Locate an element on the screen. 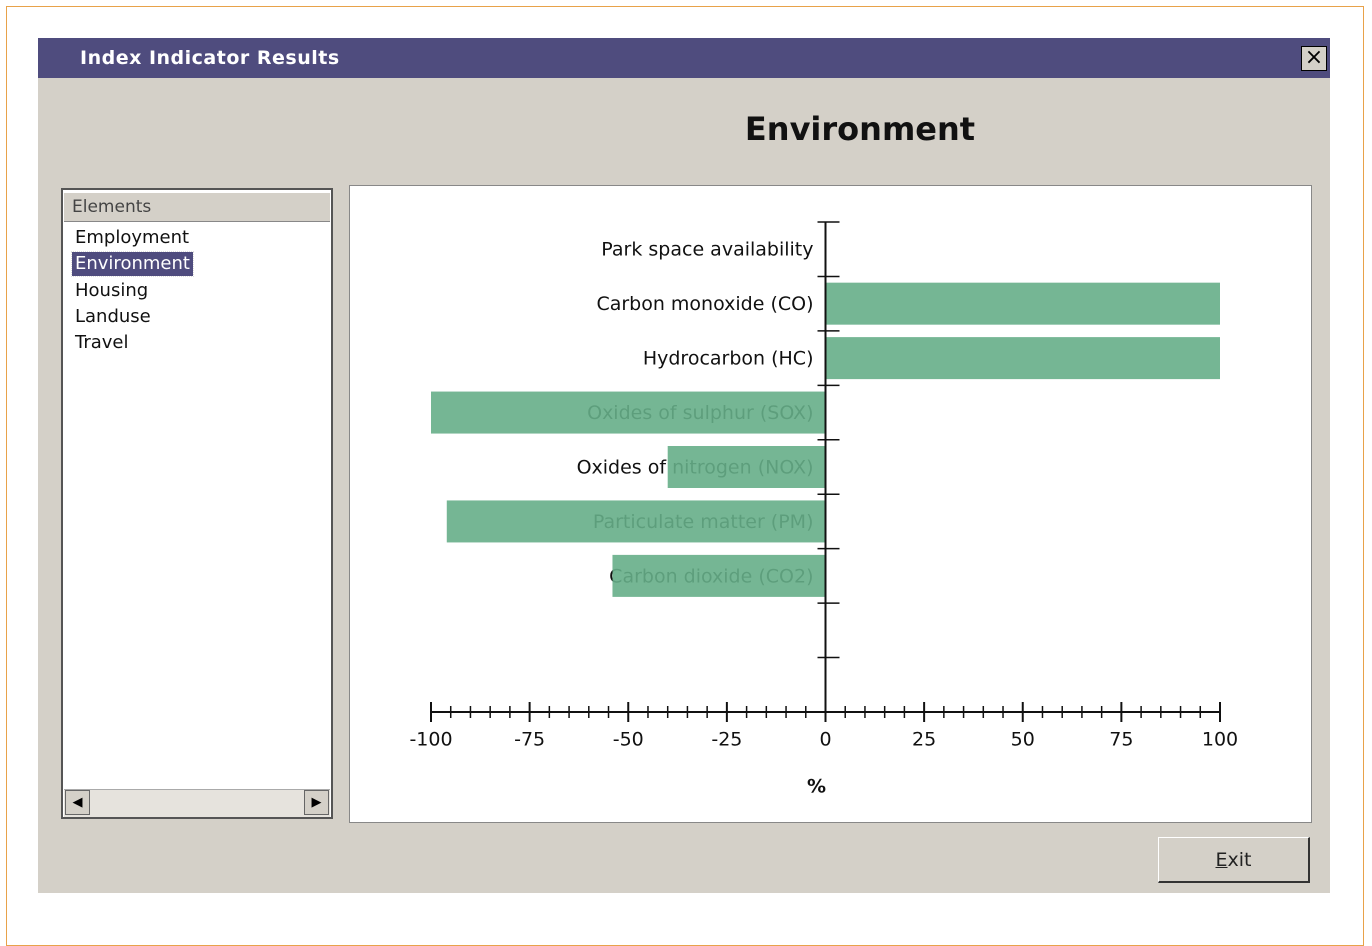 The image size is (1372, 946). scroll-right: ▶ is located at coordinates (316, 802).